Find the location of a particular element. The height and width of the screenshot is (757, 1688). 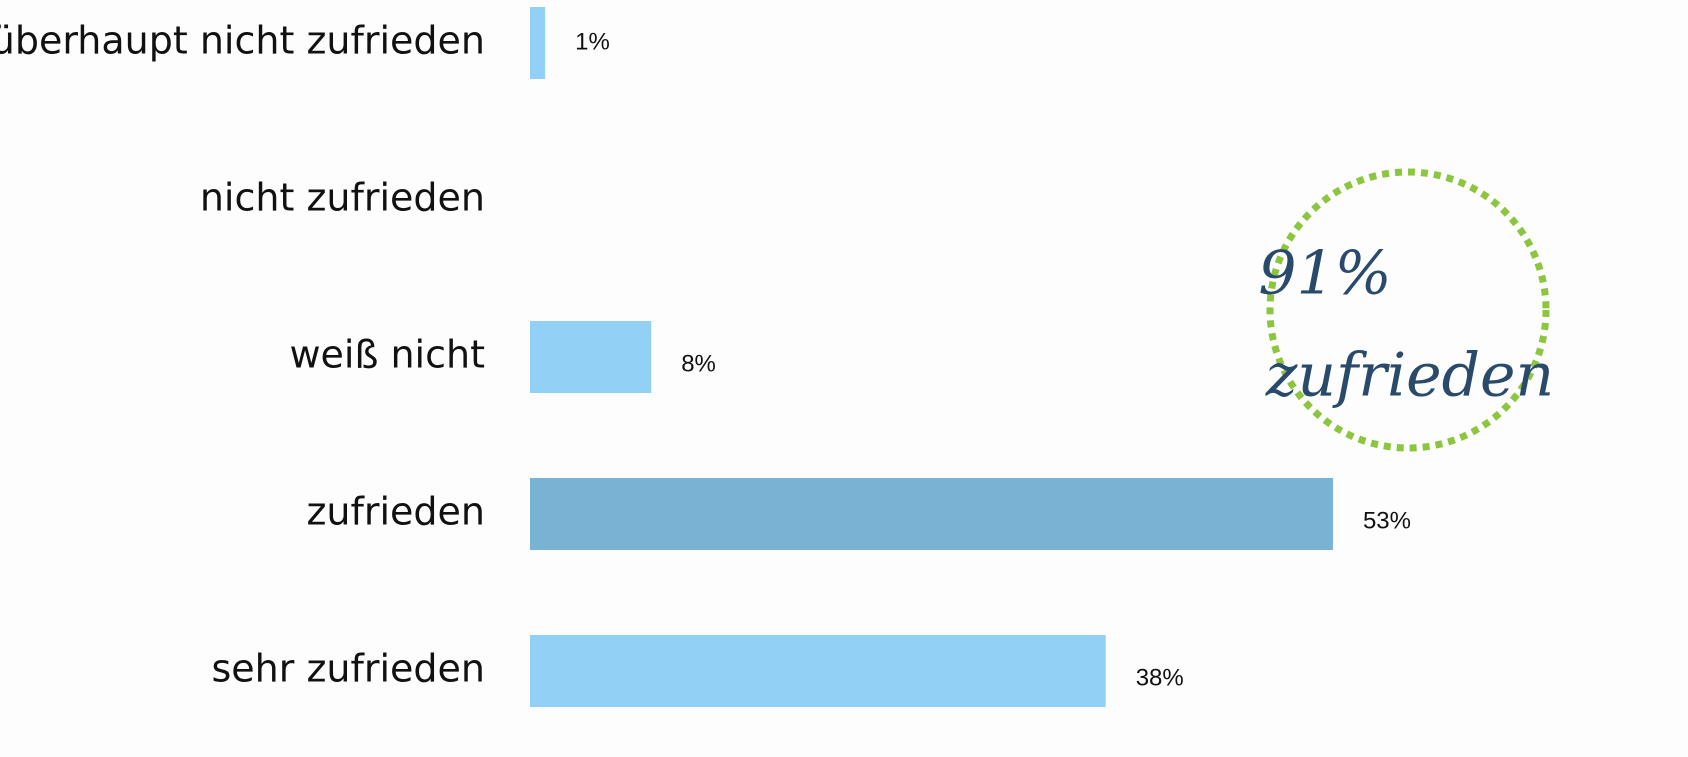

category-label: sehr zufrieden is located at coordinates (348, 669).